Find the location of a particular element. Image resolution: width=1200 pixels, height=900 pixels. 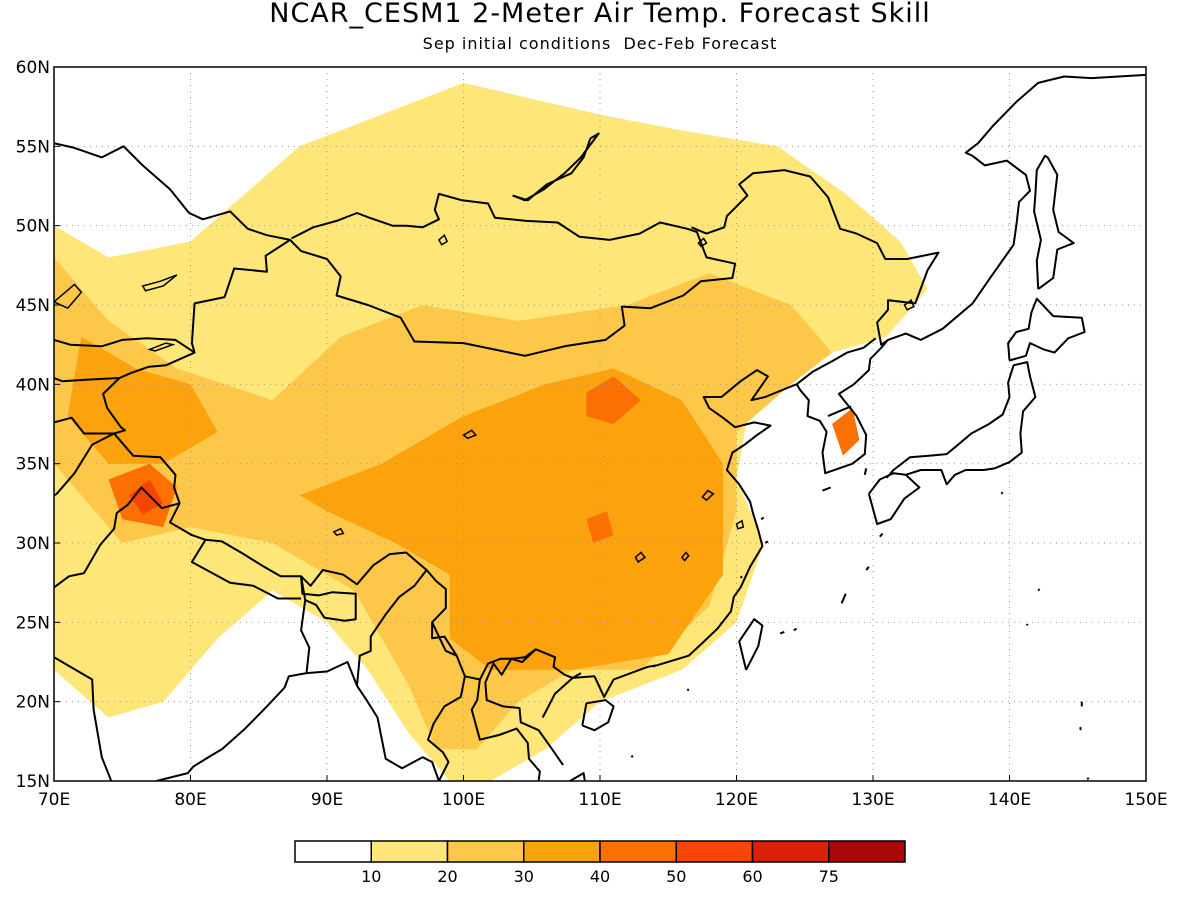

lon-tick-label: 90E is located at coordinates (327, 800).